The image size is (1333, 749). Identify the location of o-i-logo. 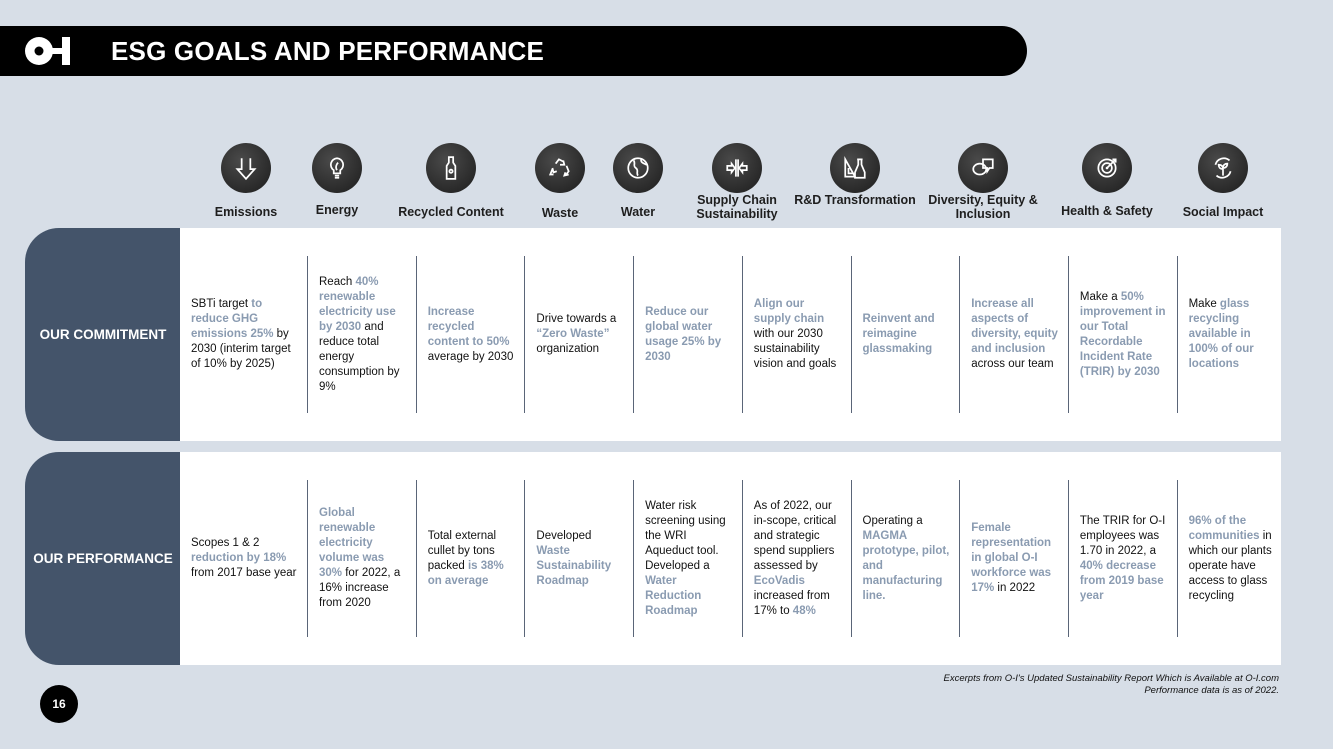
(47, 51).